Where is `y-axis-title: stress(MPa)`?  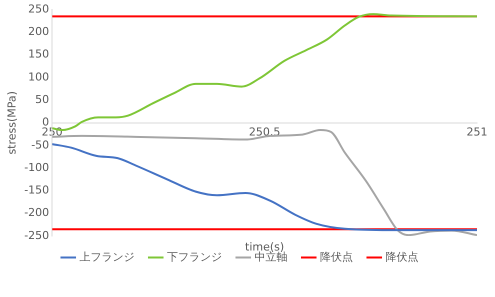 y-axis-title: stress(MPa) is located at coordinates (11, 123).